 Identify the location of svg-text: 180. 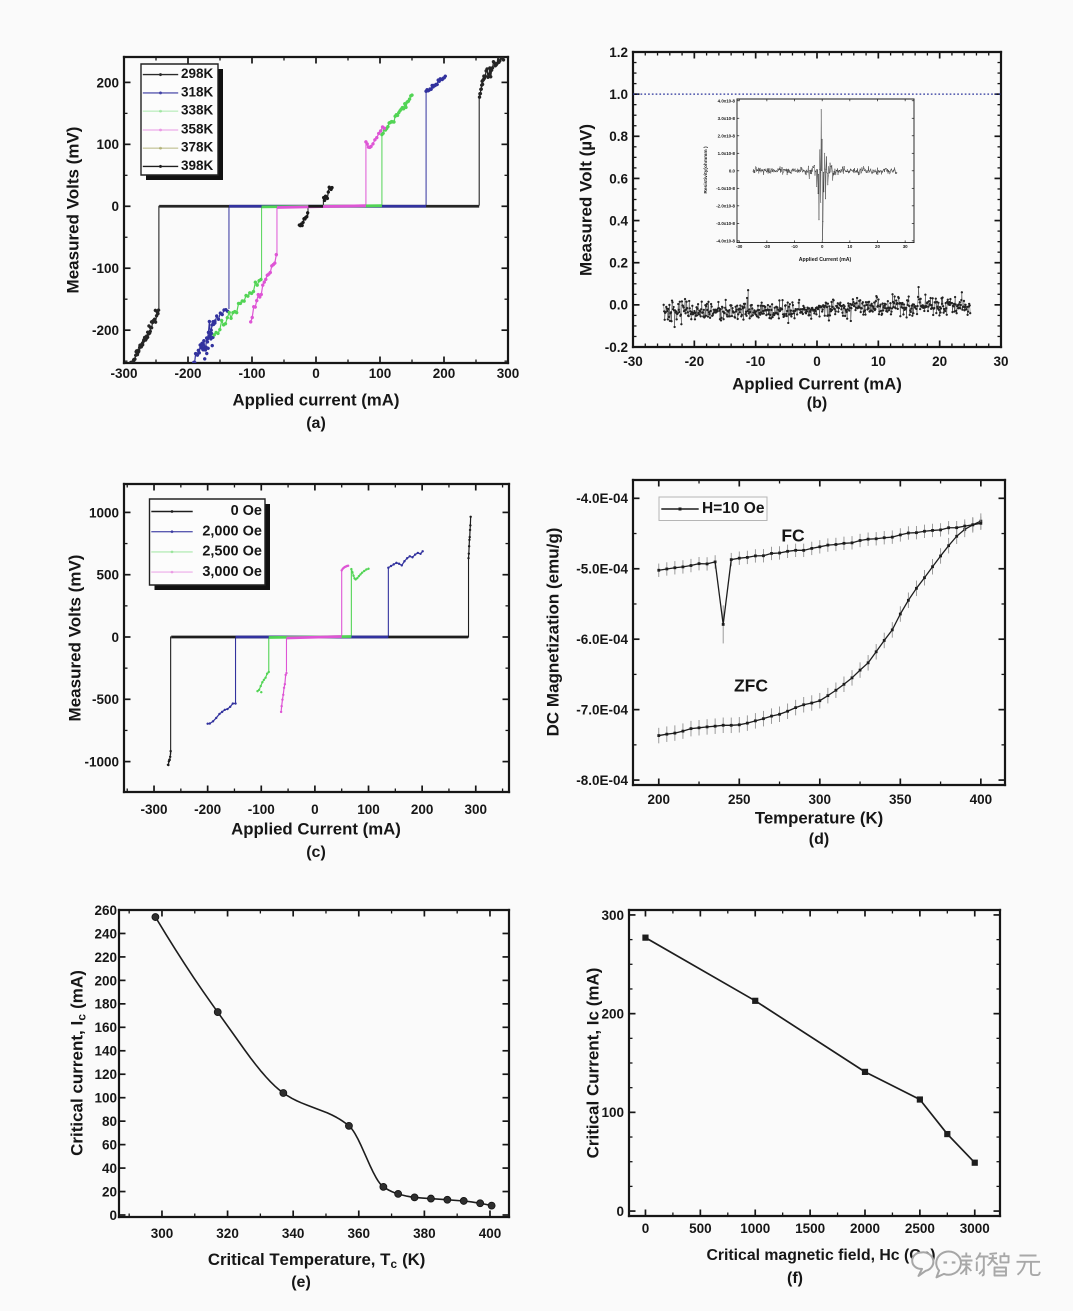
(105, 1004).